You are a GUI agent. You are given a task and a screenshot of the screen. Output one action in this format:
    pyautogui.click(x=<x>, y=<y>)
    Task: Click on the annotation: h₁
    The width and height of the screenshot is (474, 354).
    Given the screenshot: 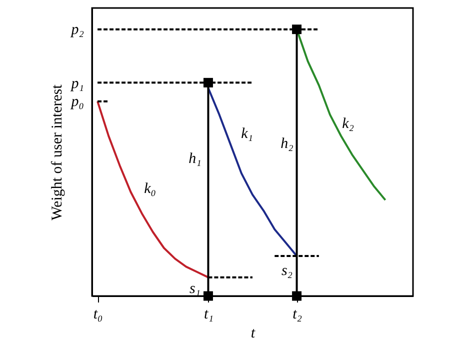 What is the action you would take?
    pyautogui.click(x=195, y=159)
    